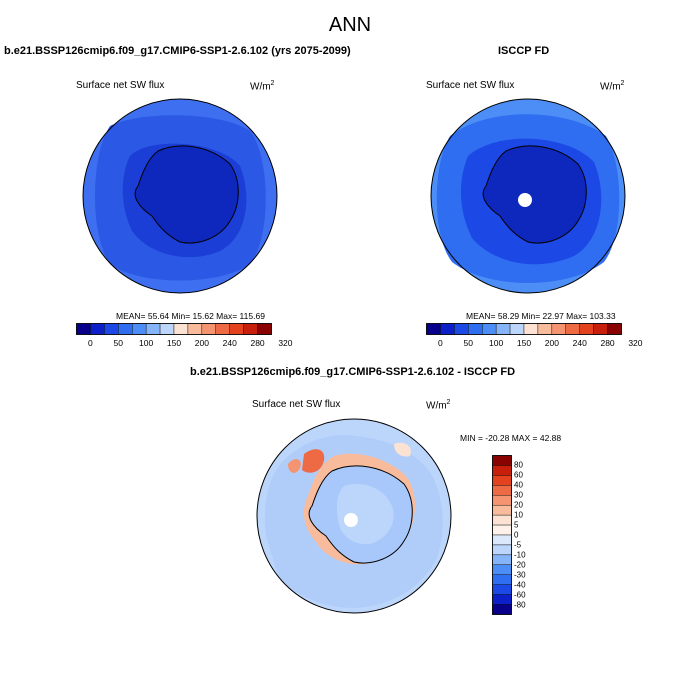  Describe the element at coordinates (296, 404) in the screenshot. I see `panel-3-variable: Surface net SW flux` at that location.